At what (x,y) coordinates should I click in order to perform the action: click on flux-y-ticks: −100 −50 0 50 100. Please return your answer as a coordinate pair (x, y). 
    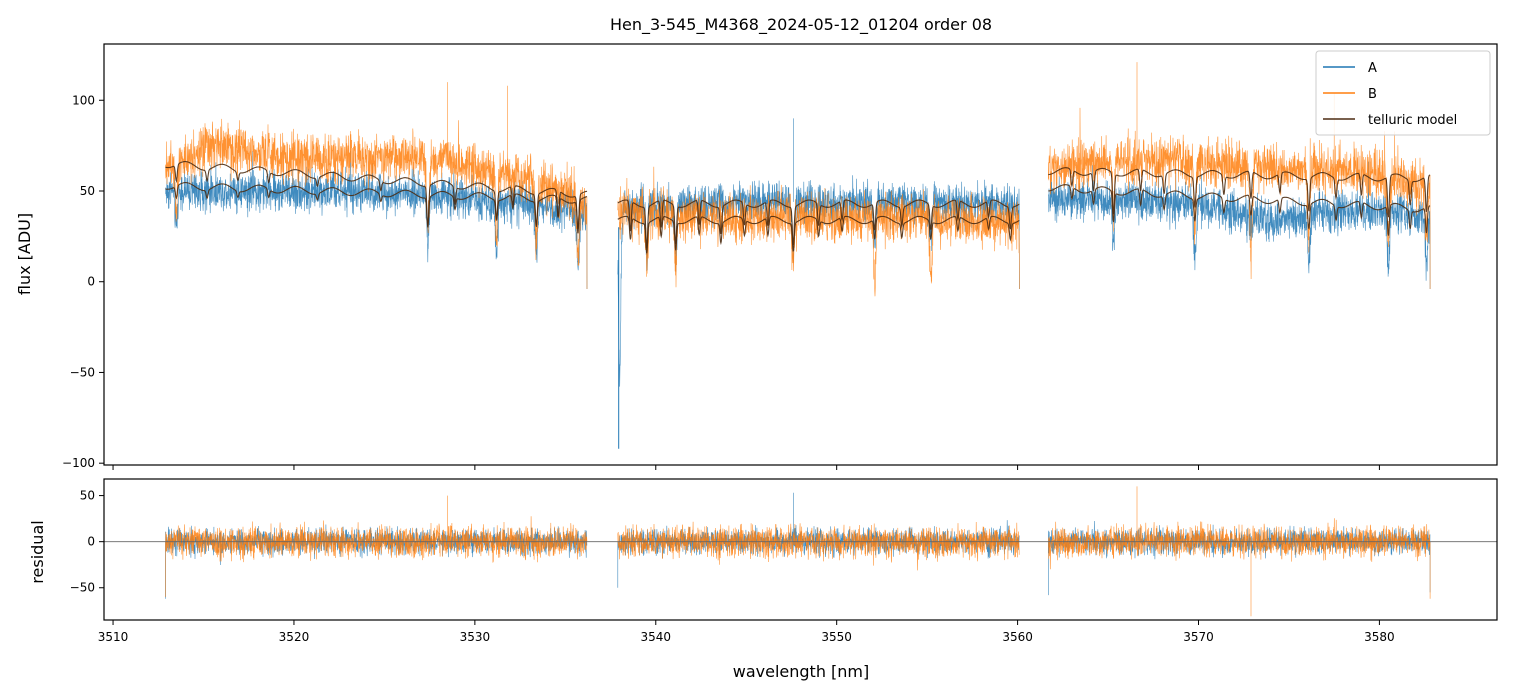
    Looking at the image, I should click on (83, 281).